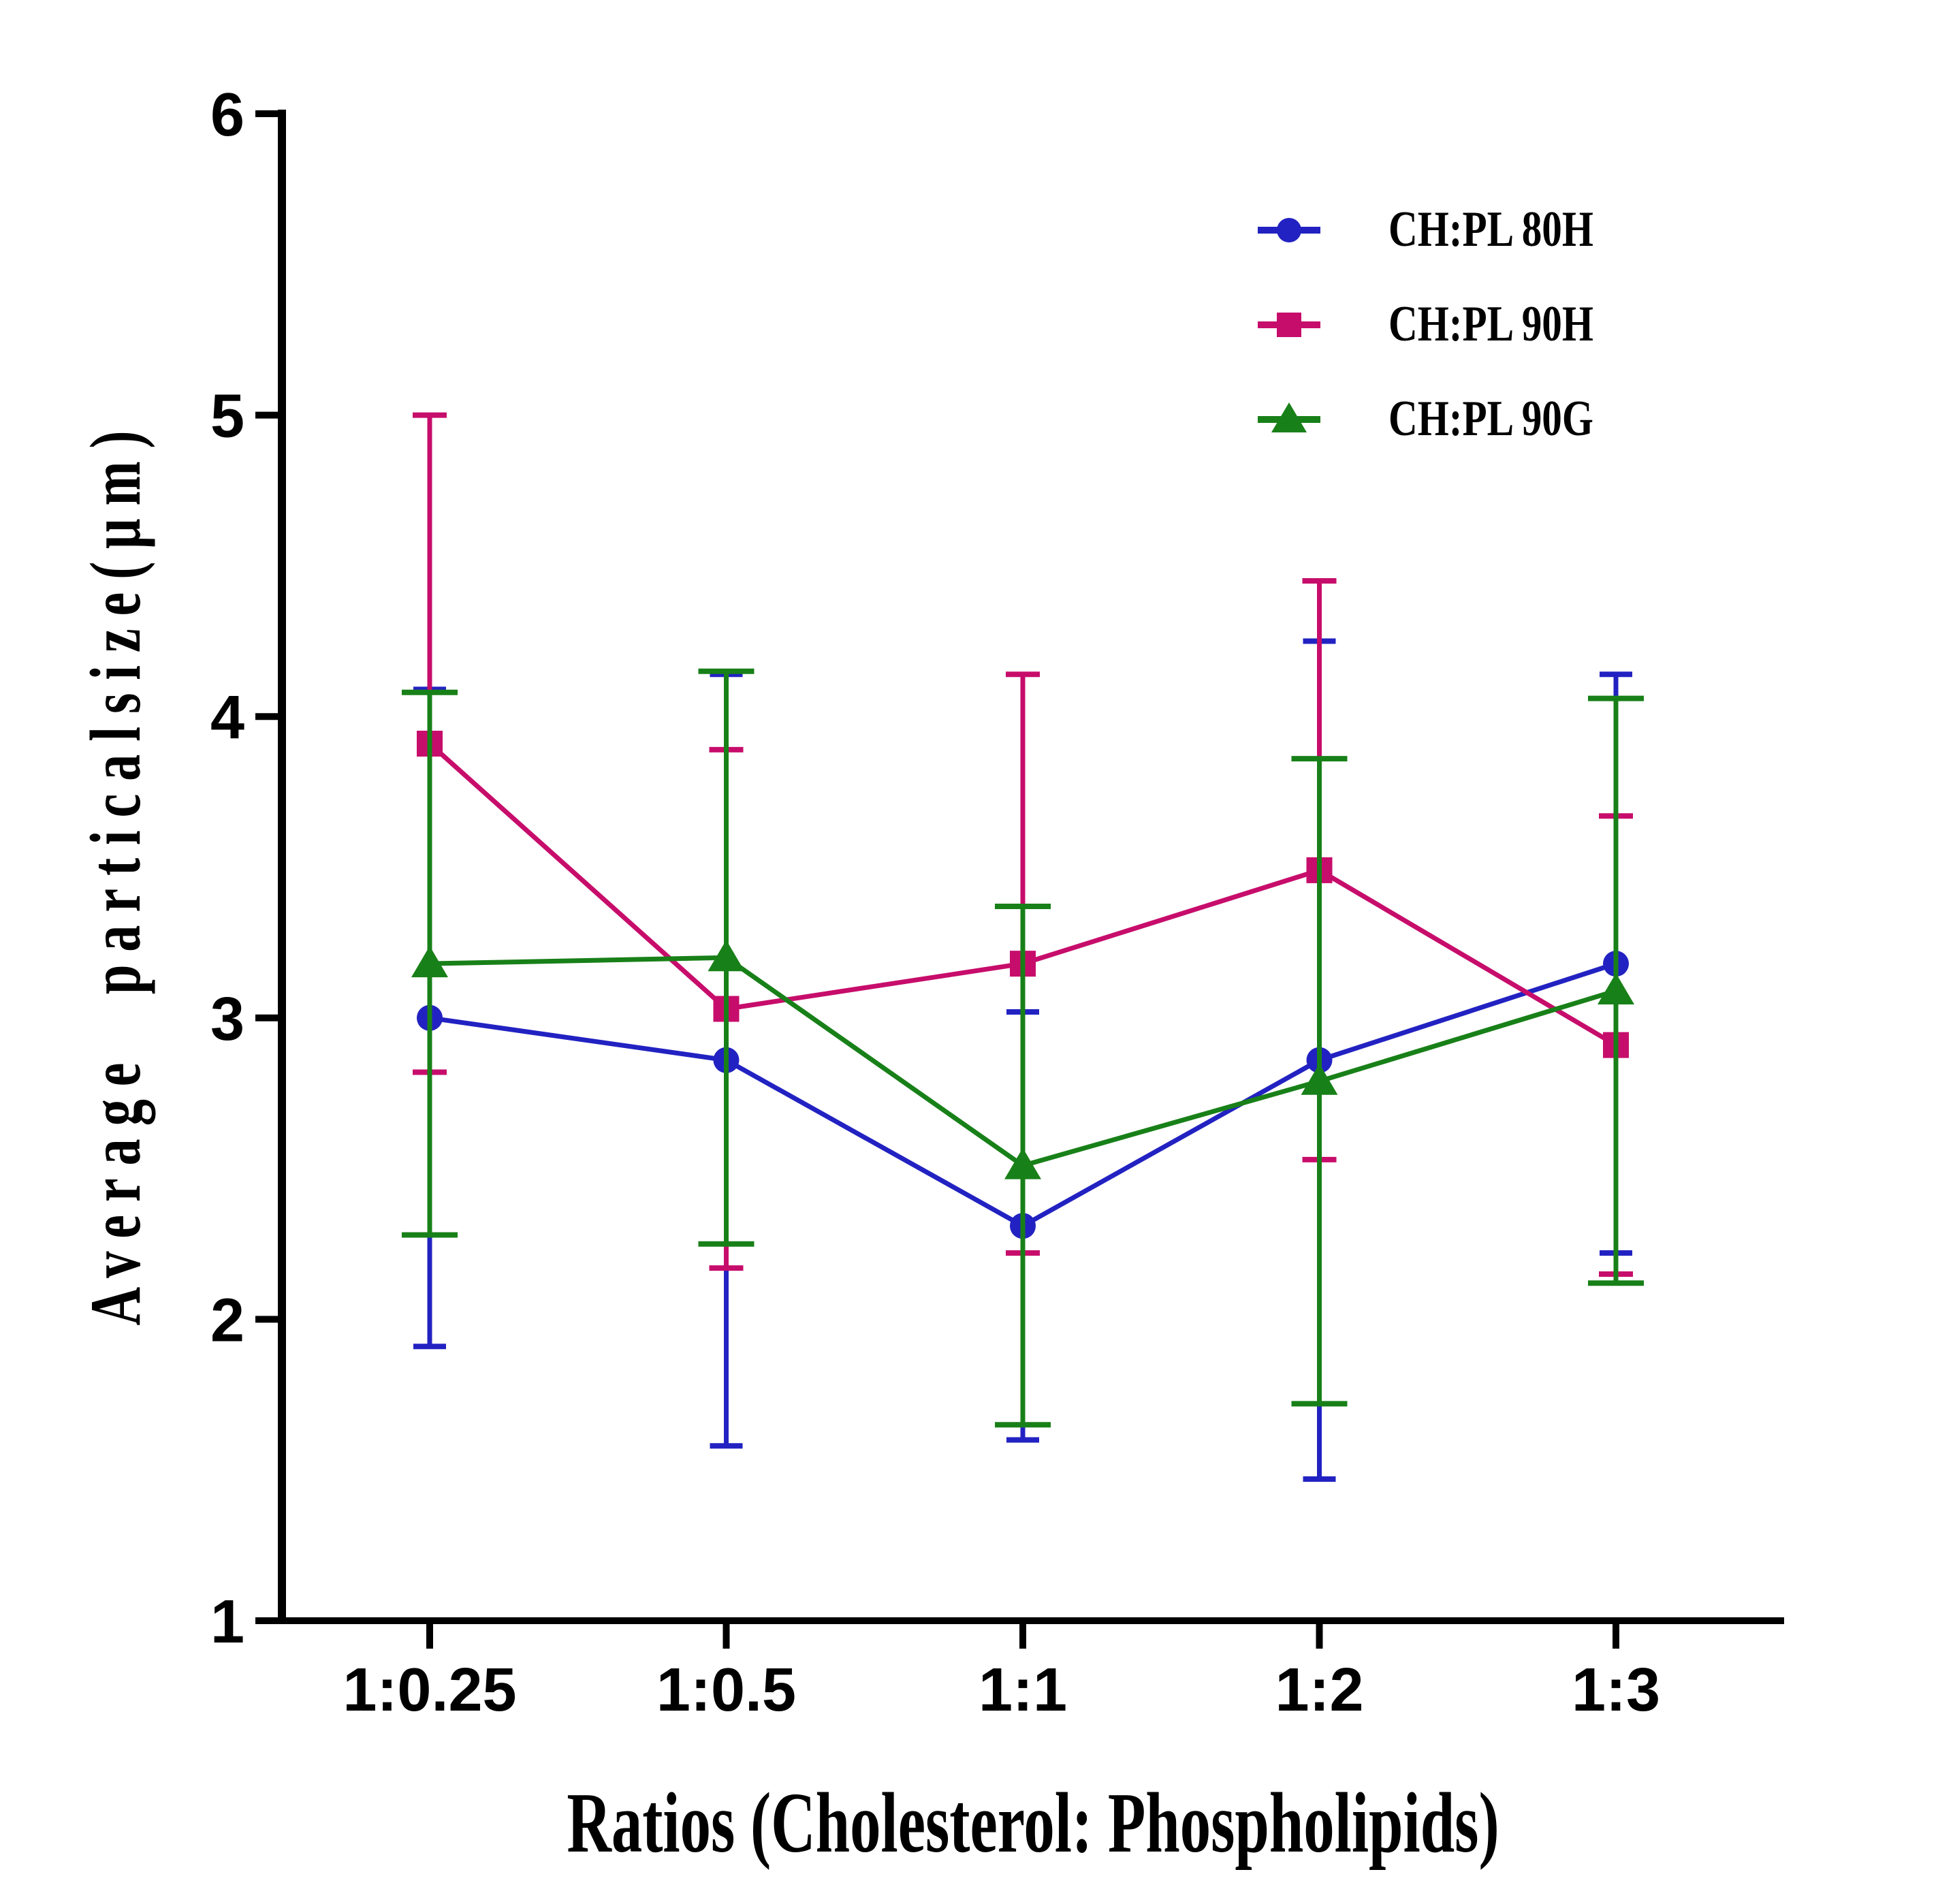 This screenshot has width=1953, height=1904. I want to click on legend-item: CH:PL 90G, so click(1450, 419).